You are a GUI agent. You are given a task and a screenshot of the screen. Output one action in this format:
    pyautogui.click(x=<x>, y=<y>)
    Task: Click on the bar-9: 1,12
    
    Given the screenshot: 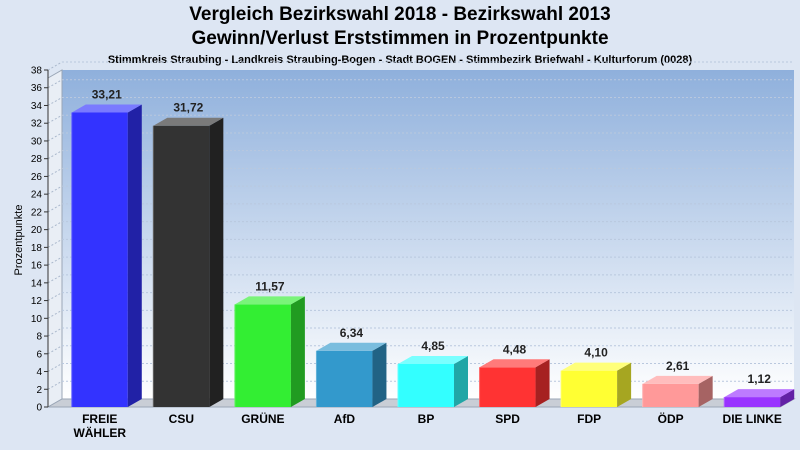 What is the action you would take?
    pyautogui.click(x=759, y=389)
    